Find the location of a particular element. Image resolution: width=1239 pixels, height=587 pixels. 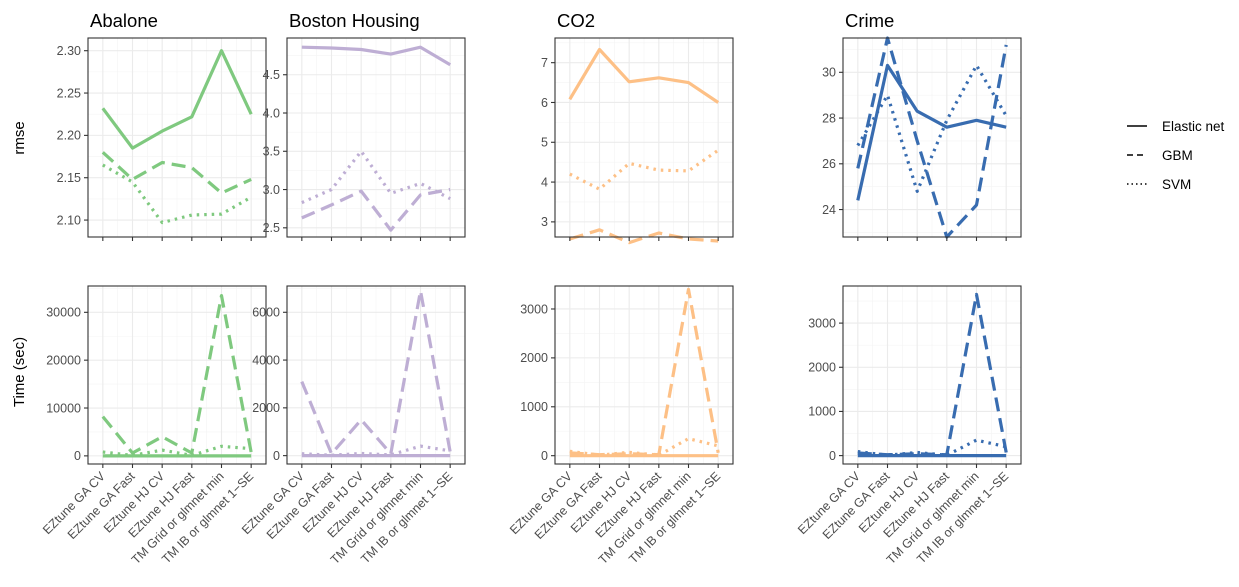

y-tick-label: 4.5 is located at coordinates (271, 75).